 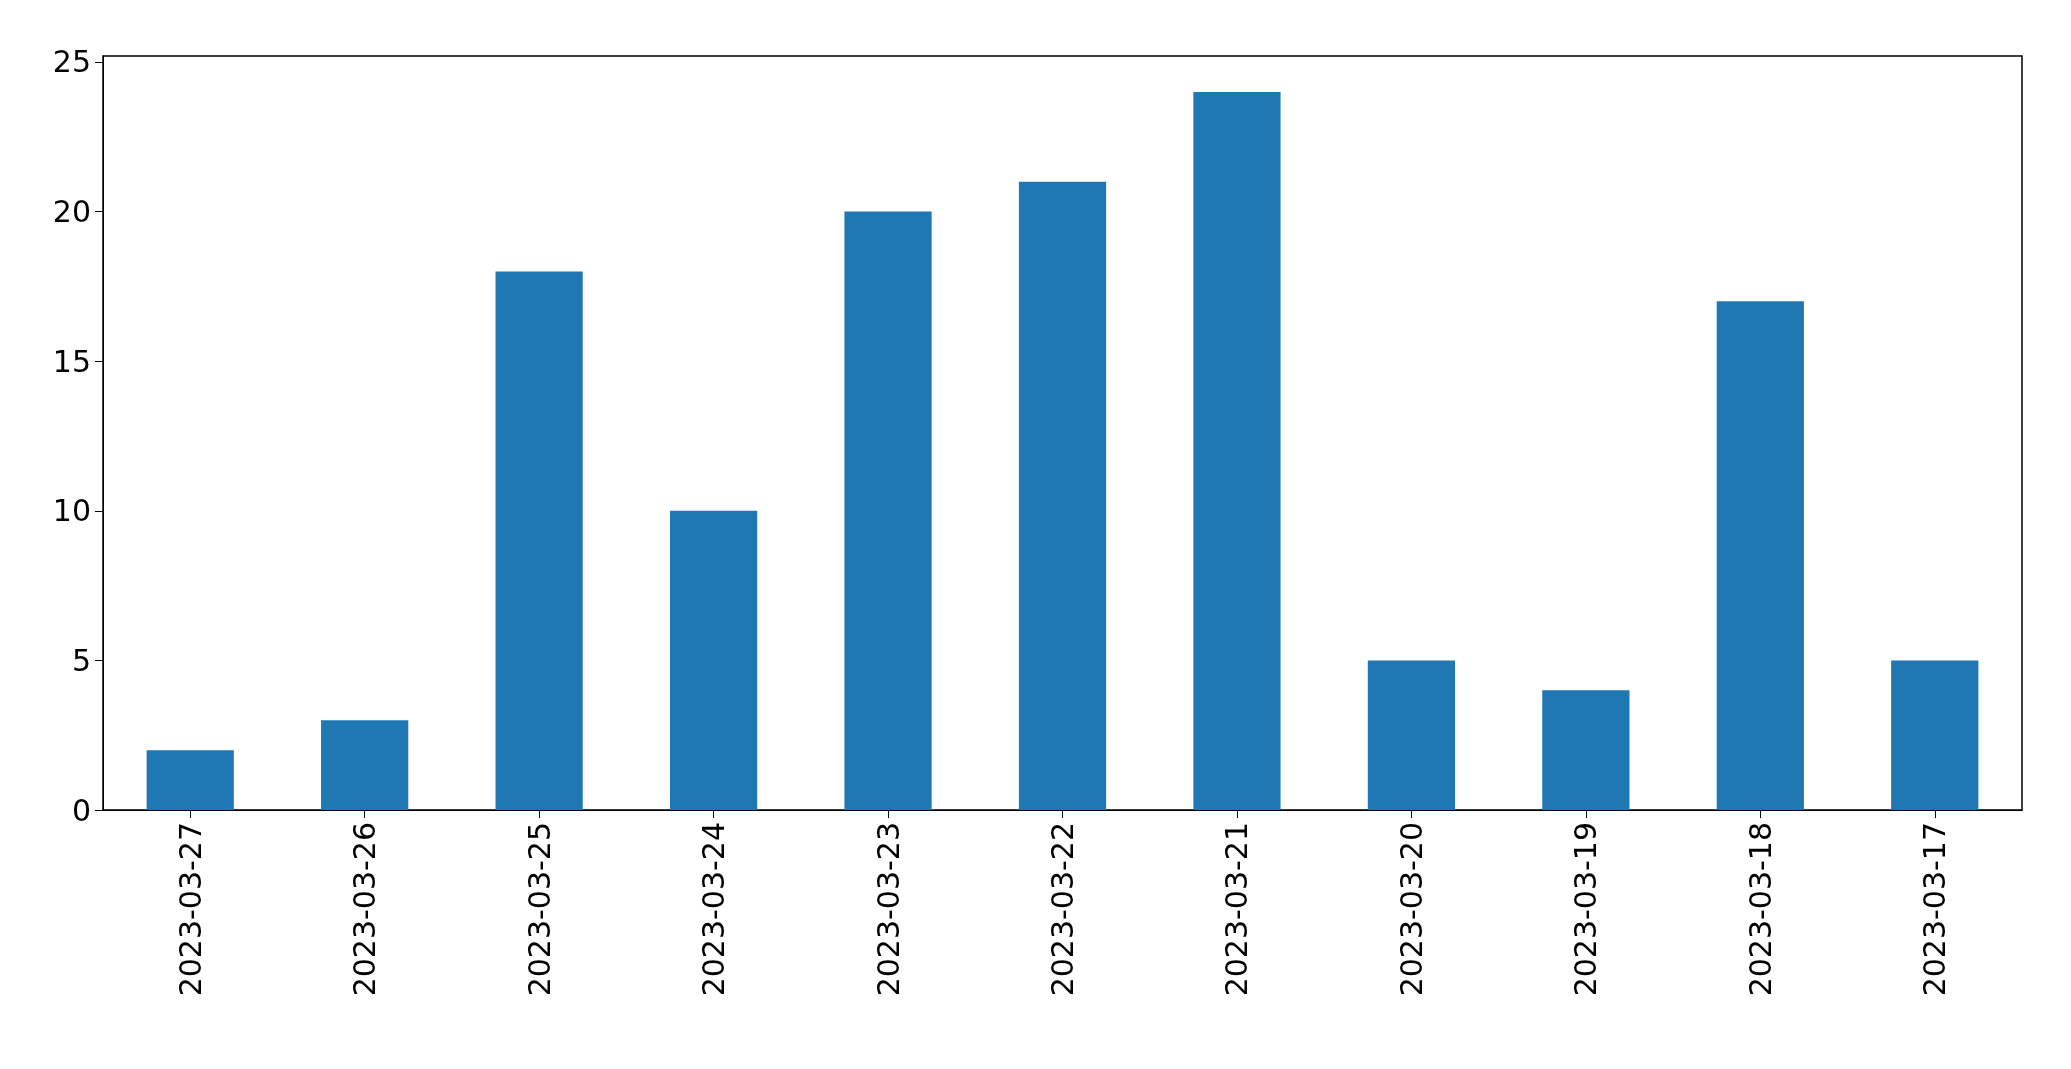 I want to click on x-tick-label: 2023-03-19, so click(x=1586, y=909).